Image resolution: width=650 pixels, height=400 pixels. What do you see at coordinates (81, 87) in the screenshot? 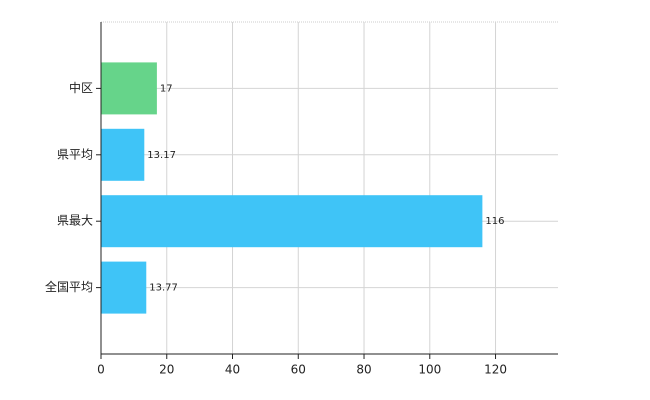
I see `y-tick-label: 中区` at bounding box center [81, 87].